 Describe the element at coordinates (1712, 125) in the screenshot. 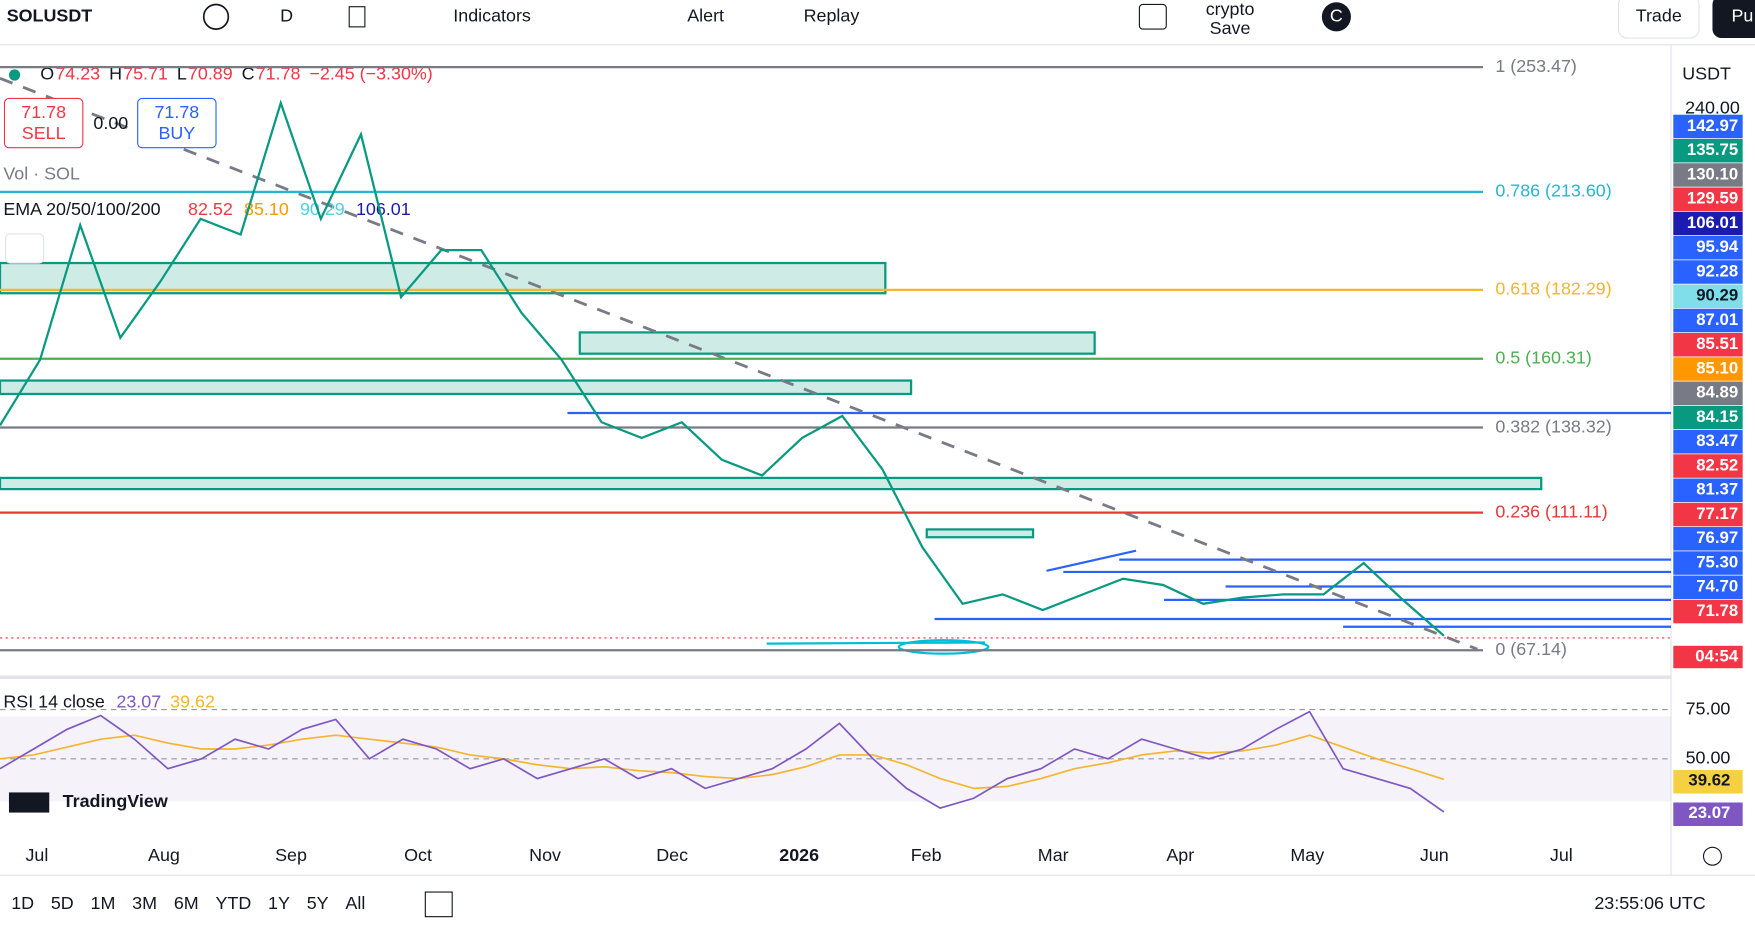

I see `price-tag: 142.97` at that location.